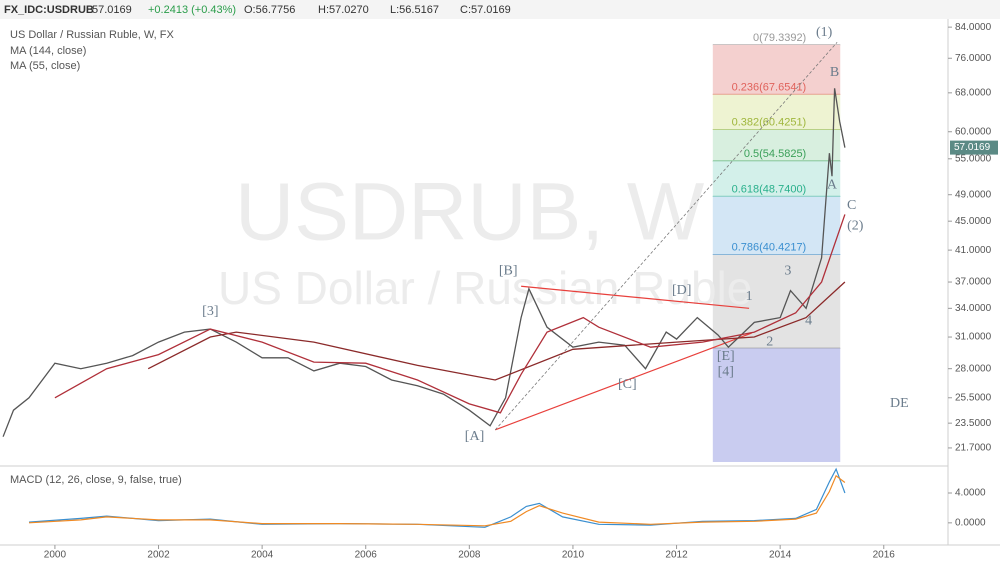 The width and height of the screenshot is (1000, 569). Describe the element at coordinates (469, 555) in the screenshot. I see `x-tick-label: 2008` at that location.